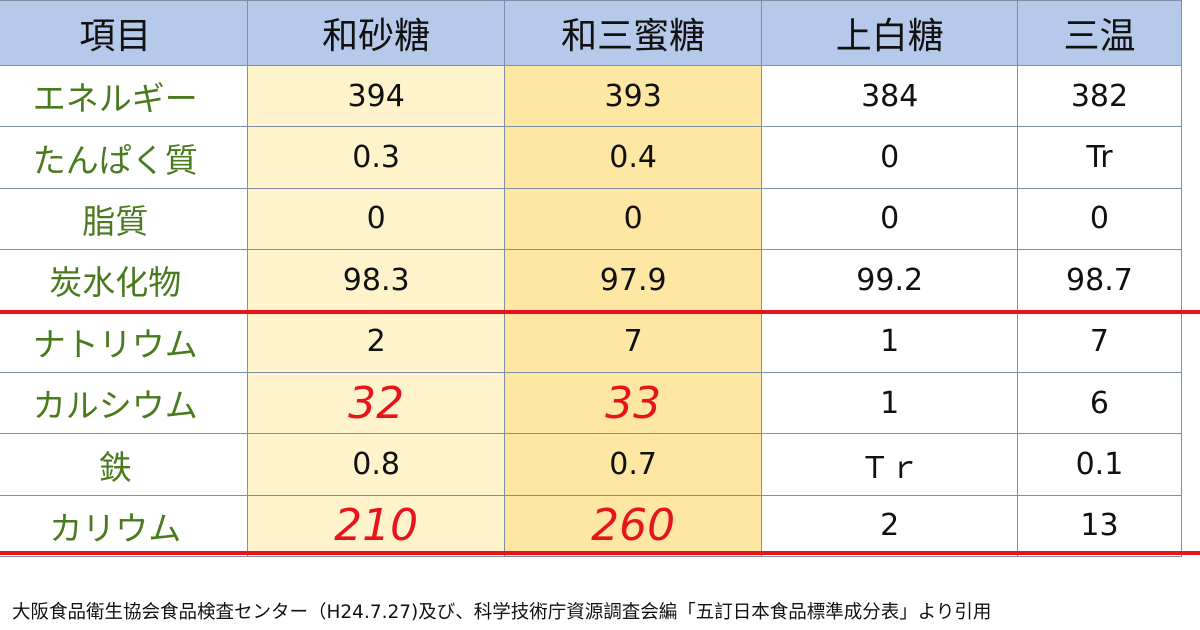 This screenshot has height=630, width=1200. What do you see at coordinates (633, 526) in the screenshot?
I see `highlighted-cell: 260` at bounding box center [633, 526].